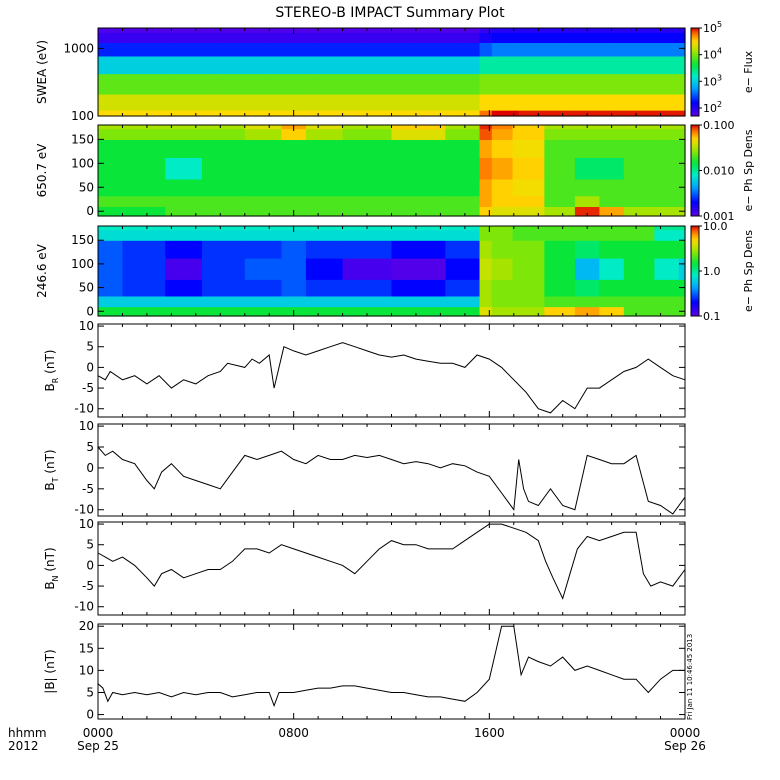 The image size is (780, 780). Describe the element at coordinates (86, 187) in the screenshot. I see `y-tick-label: 50` at that location.